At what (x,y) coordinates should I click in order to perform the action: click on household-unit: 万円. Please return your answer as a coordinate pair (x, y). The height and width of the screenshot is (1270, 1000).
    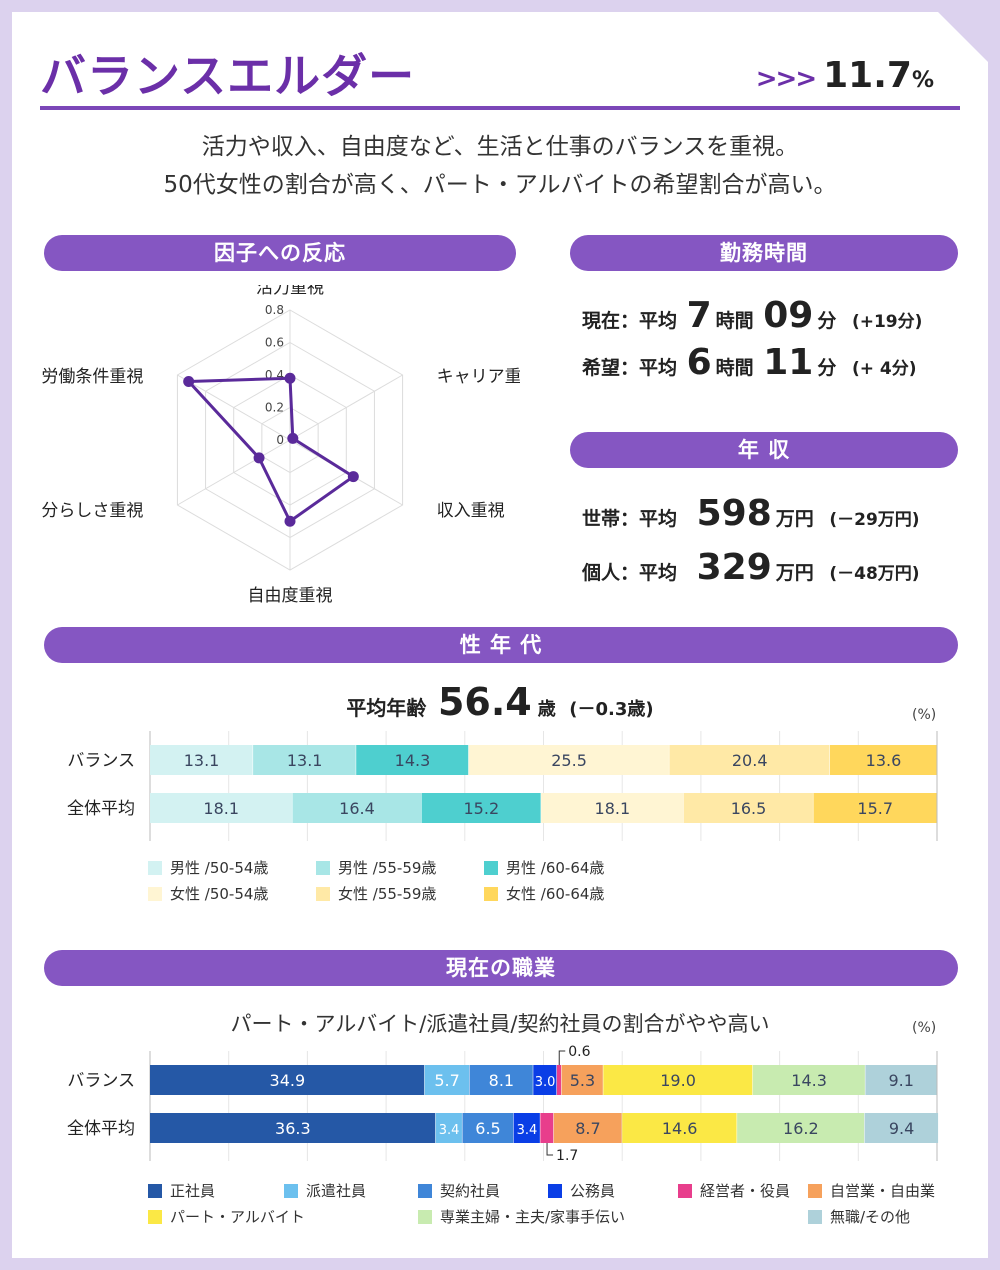
    Looking at the image, I should click on (794, 519).